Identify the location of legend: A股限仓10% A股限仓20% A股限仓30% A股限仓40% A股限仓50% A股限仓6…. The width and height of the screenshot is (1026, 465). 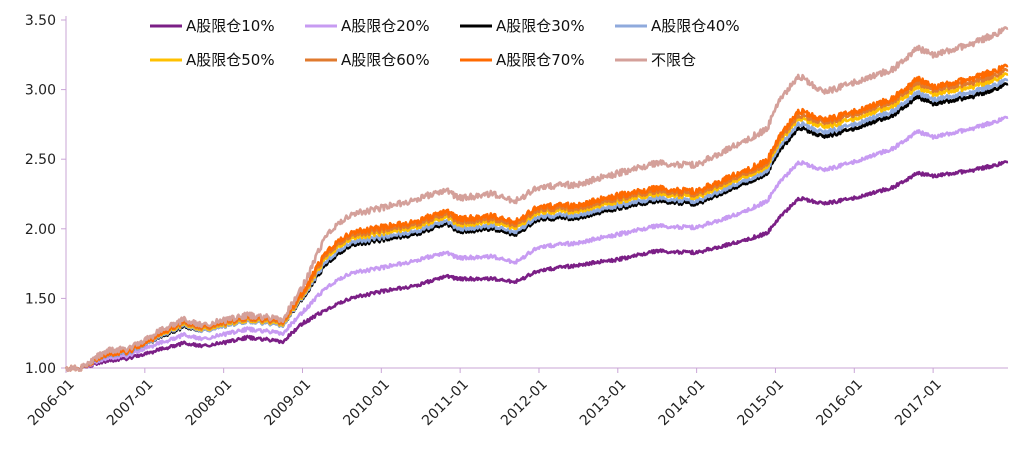
(445, 43).